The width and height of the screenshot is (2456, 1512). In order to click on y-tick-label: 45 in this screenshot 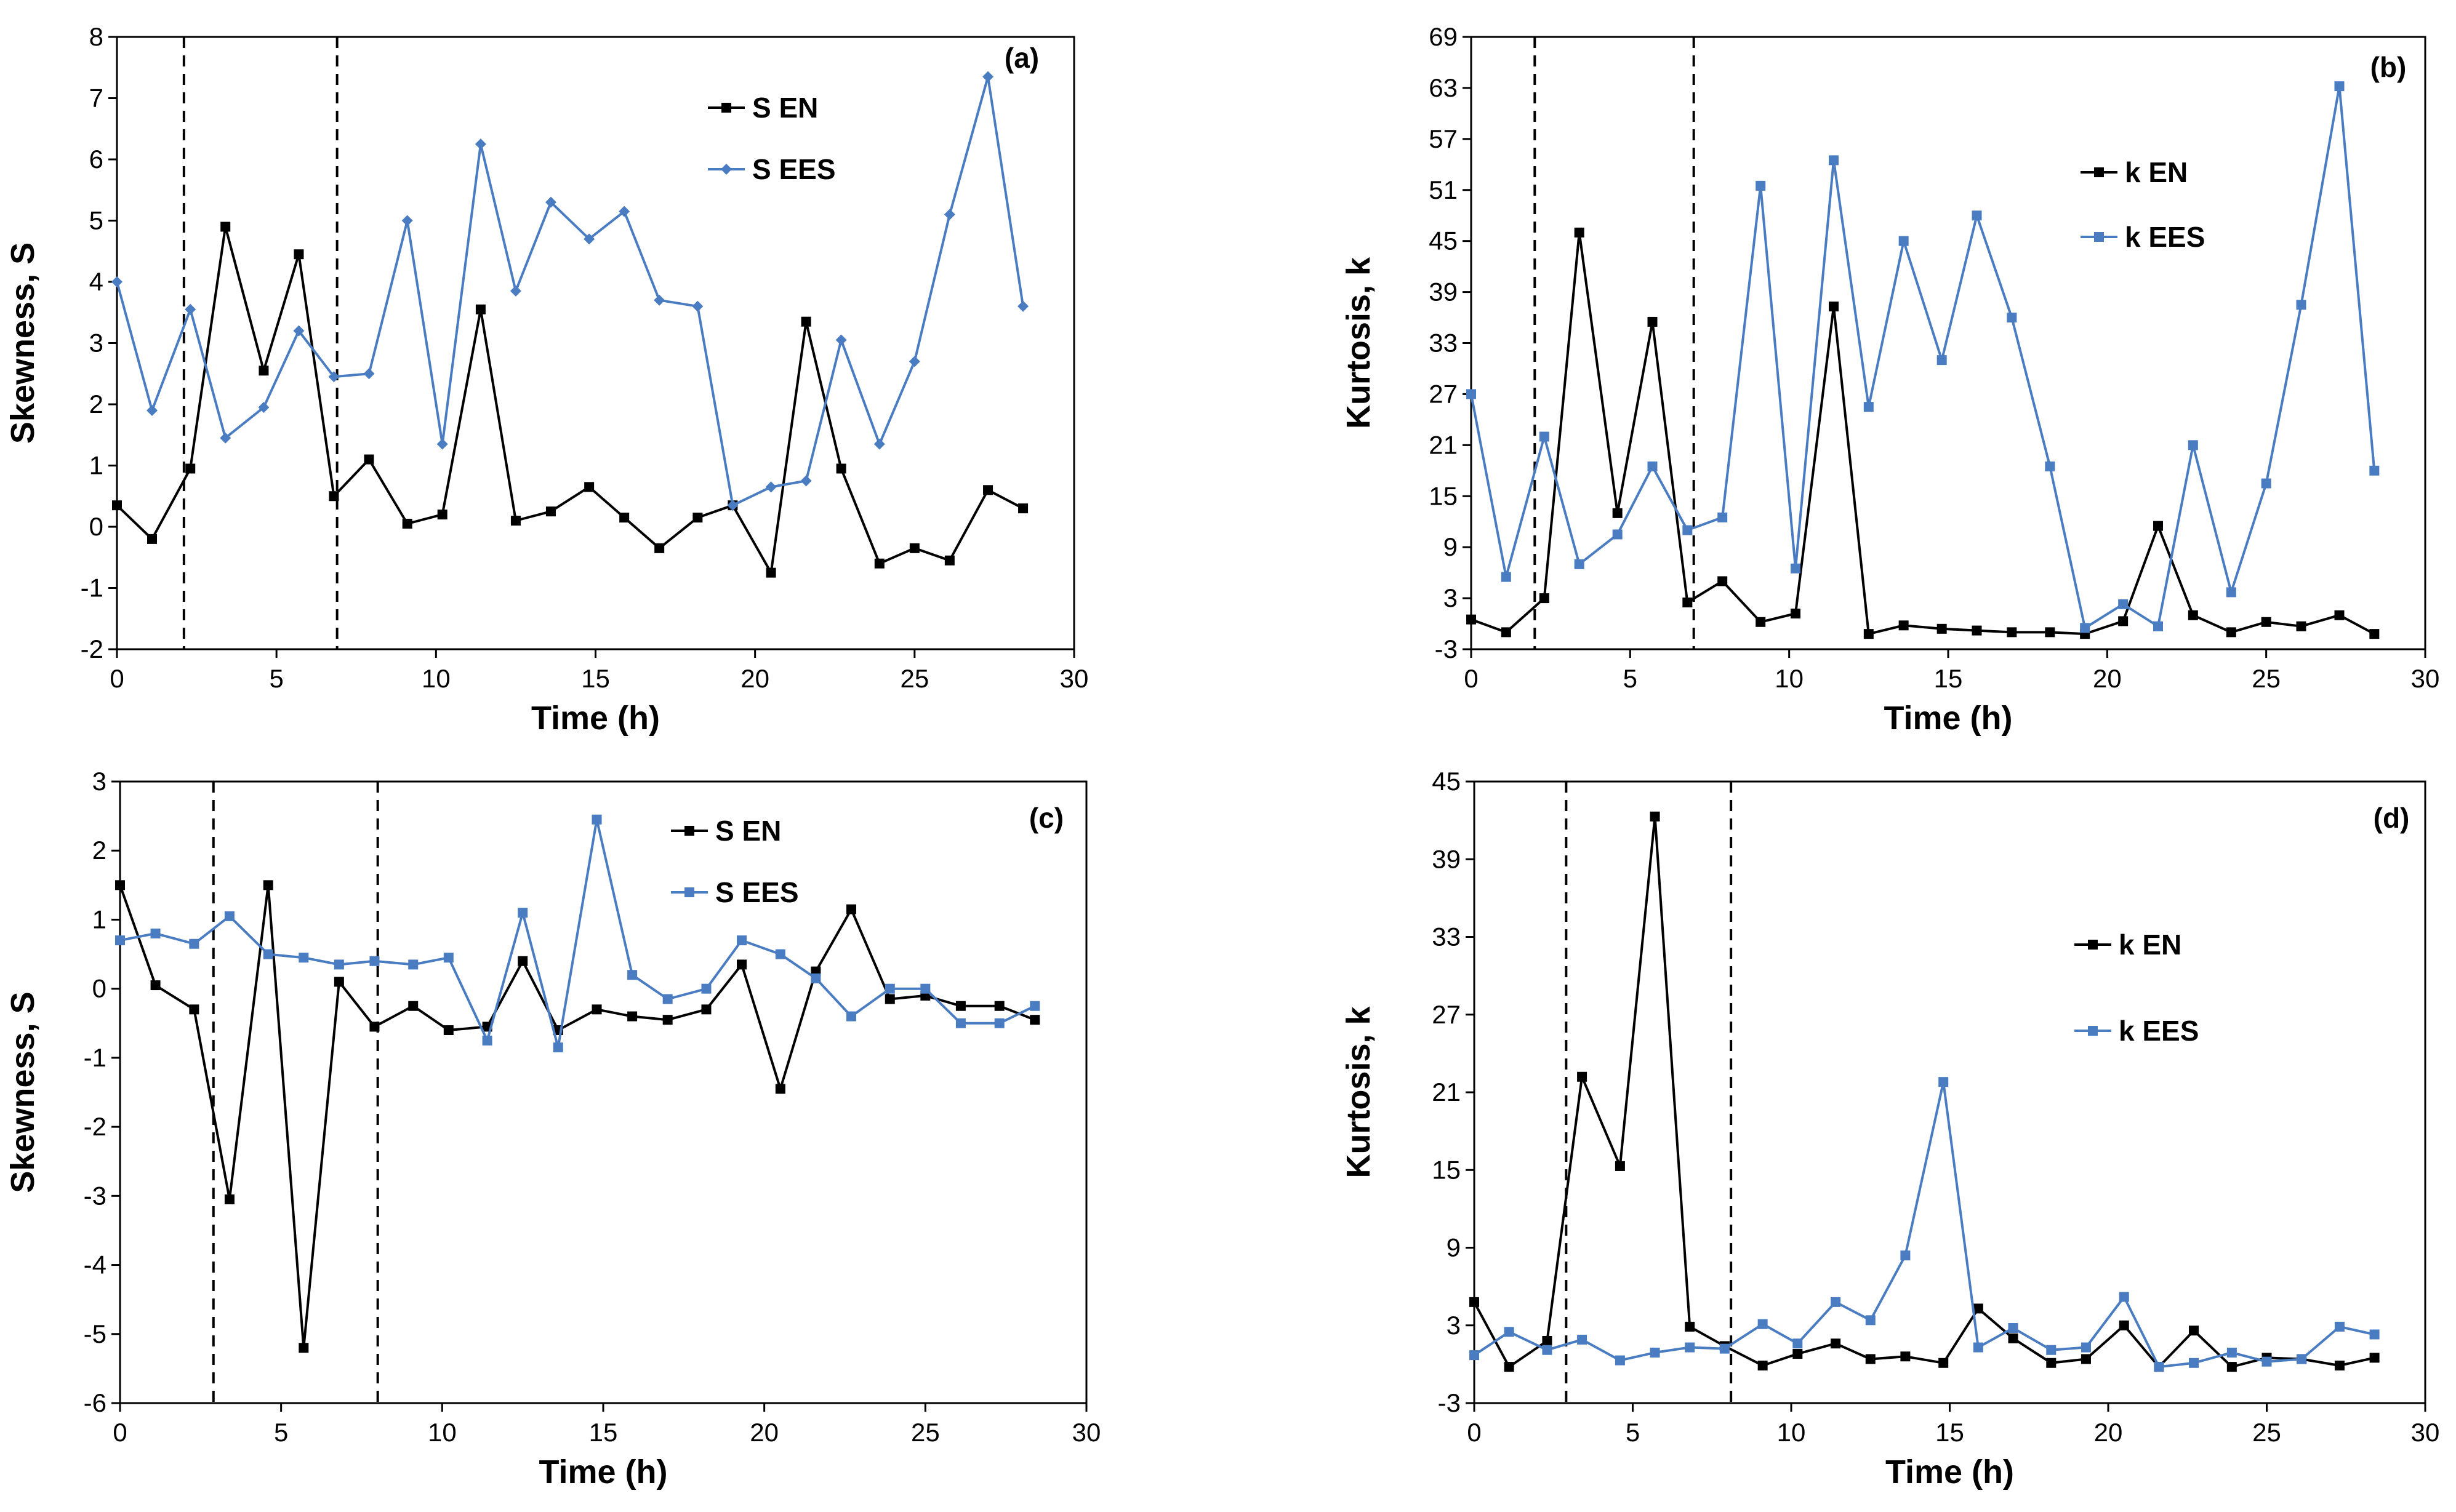, I will do `click(1446, 781)`.